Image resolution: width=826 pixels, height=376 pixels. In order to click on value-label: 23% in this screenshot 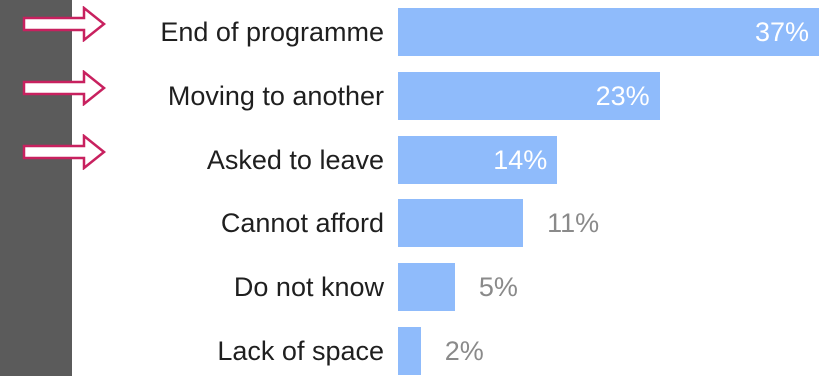, I will do `click(622, 95)`.